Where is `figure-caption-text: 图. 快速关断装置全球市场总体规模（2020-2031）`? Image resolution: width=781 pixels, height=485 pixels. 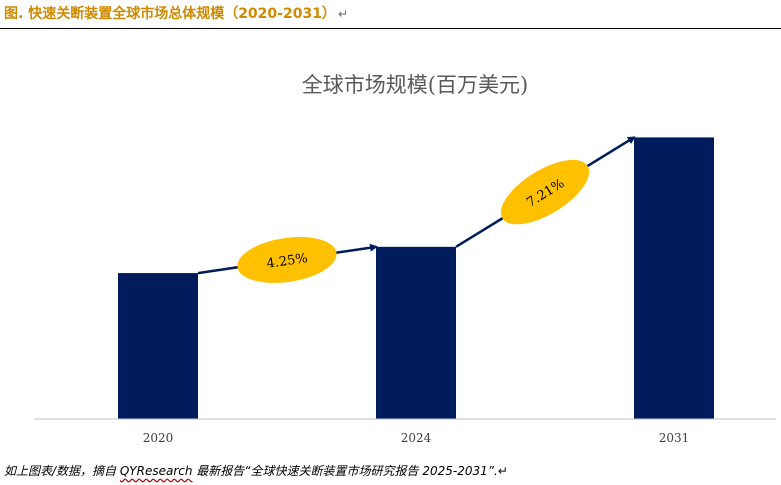 figure-caption-text: 图. 快速关断装置全球市场总体规模（2020-2031） is located at coordinates (170, 14).